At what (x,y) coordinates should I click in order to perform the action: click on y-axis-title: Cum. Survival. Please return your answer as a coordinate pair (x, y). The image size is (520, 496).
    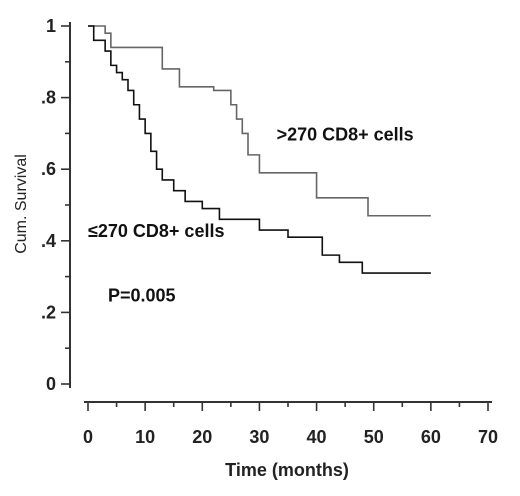
    Looking at the image, I should click on (21, 204).